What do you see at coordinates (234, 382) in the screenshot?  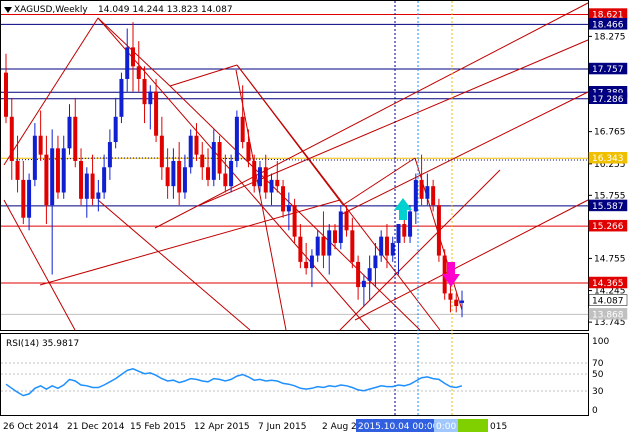 I see `rsi-line` at bounding box center [234, 382].